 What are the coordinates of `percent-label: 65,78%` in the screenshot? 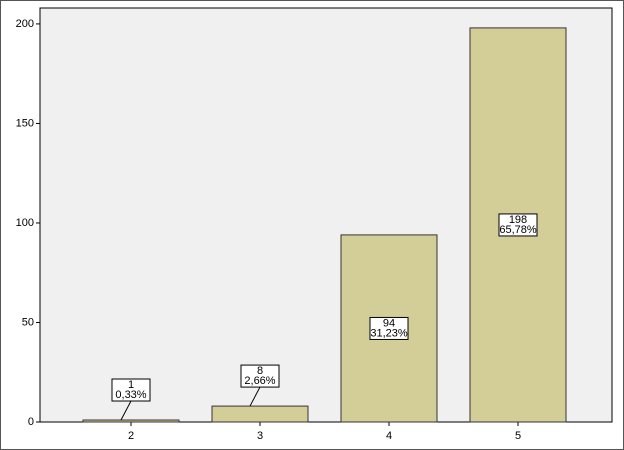 It's located at (518, 230).